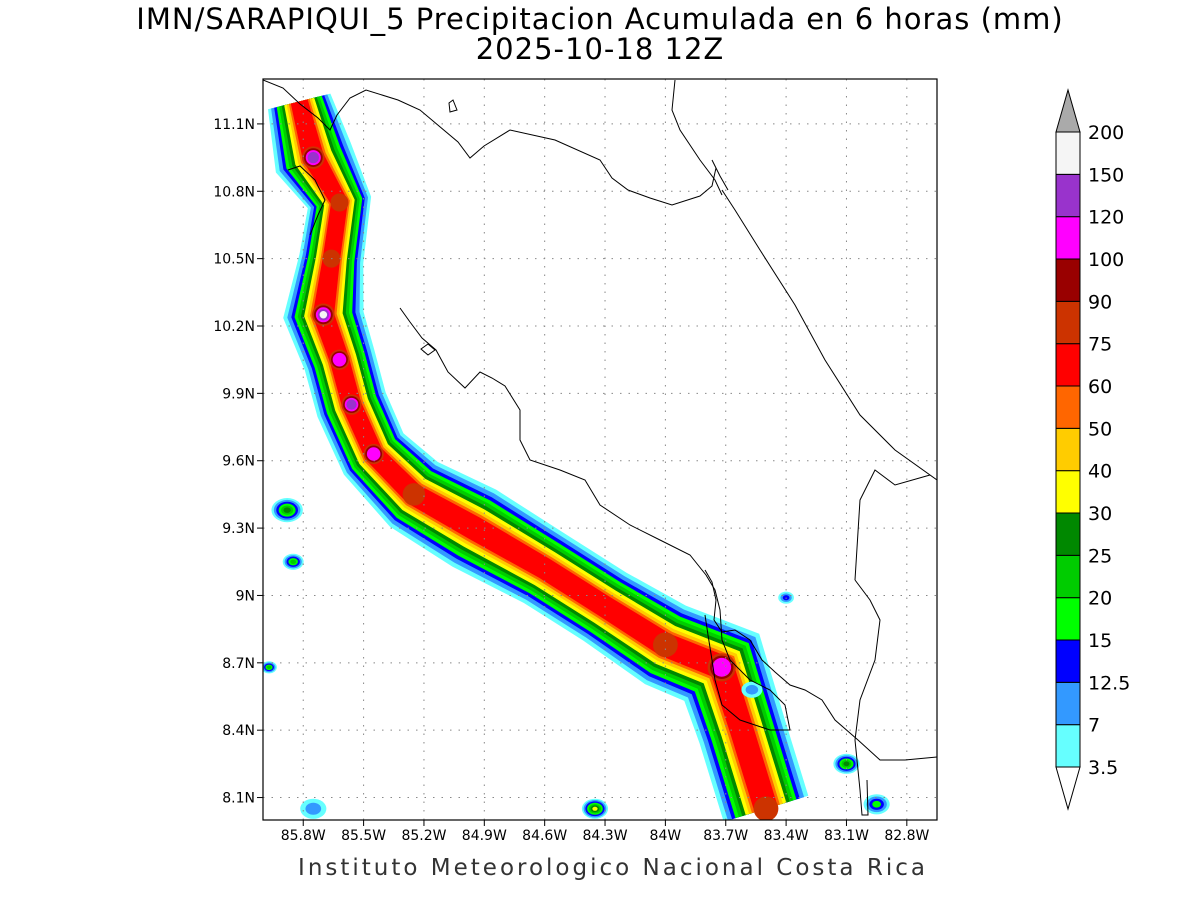 This screenshot has height=900, width=1200. What do you see at coordinates (234, 327) in the screenshot?
I see `lat-tick-label: 10.2N` at bounding box center [234, 327].